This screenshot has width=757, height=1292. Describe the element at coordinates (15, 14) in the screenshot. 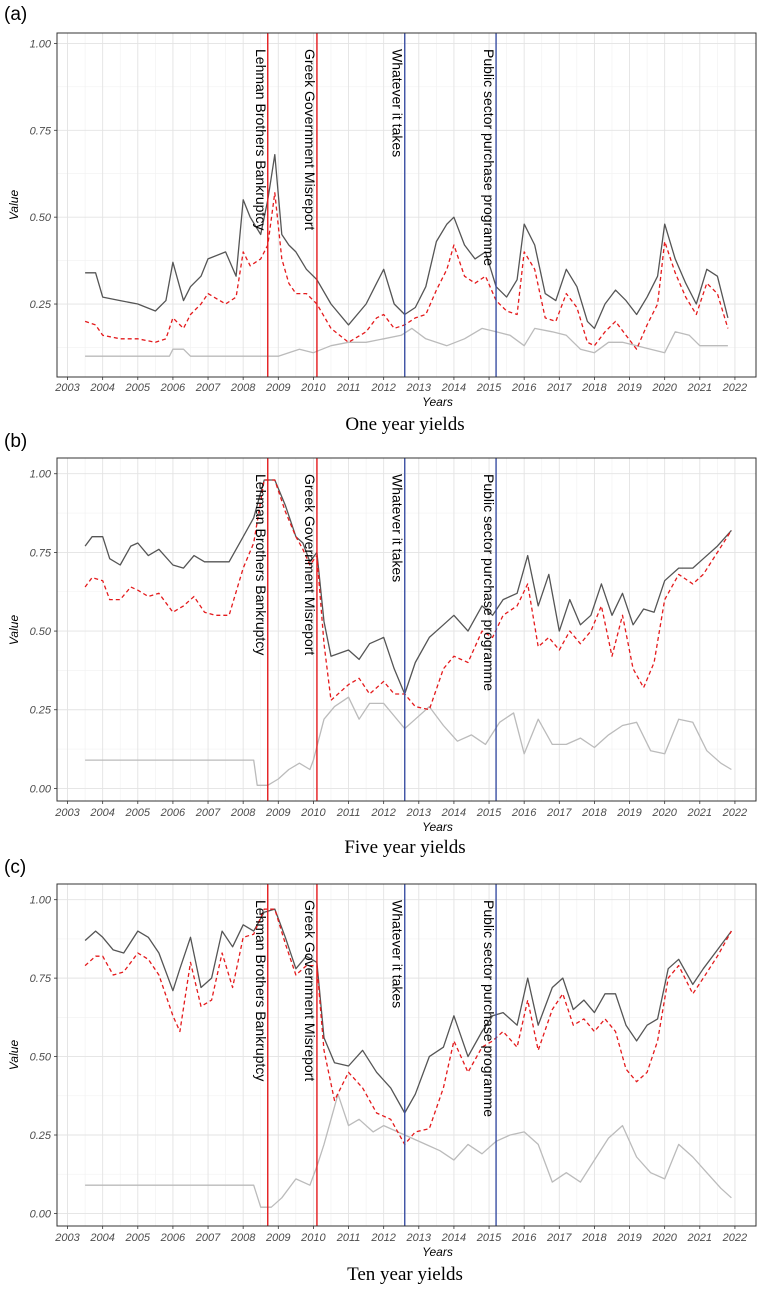

I see `panel-label: (a)` at that location.